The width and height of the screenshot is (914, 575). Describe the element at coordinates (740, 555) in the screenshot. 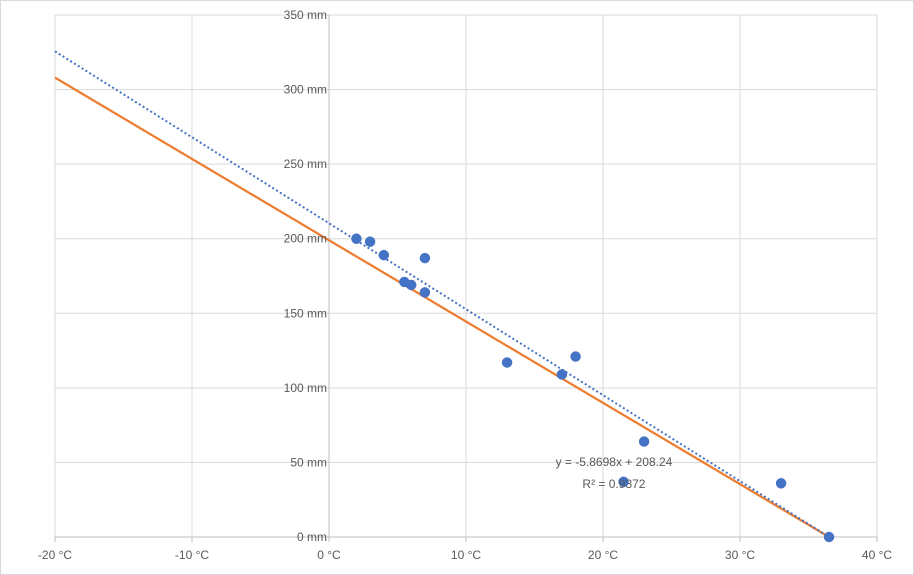

I see `x-tick-label: 30 °C` at that location.